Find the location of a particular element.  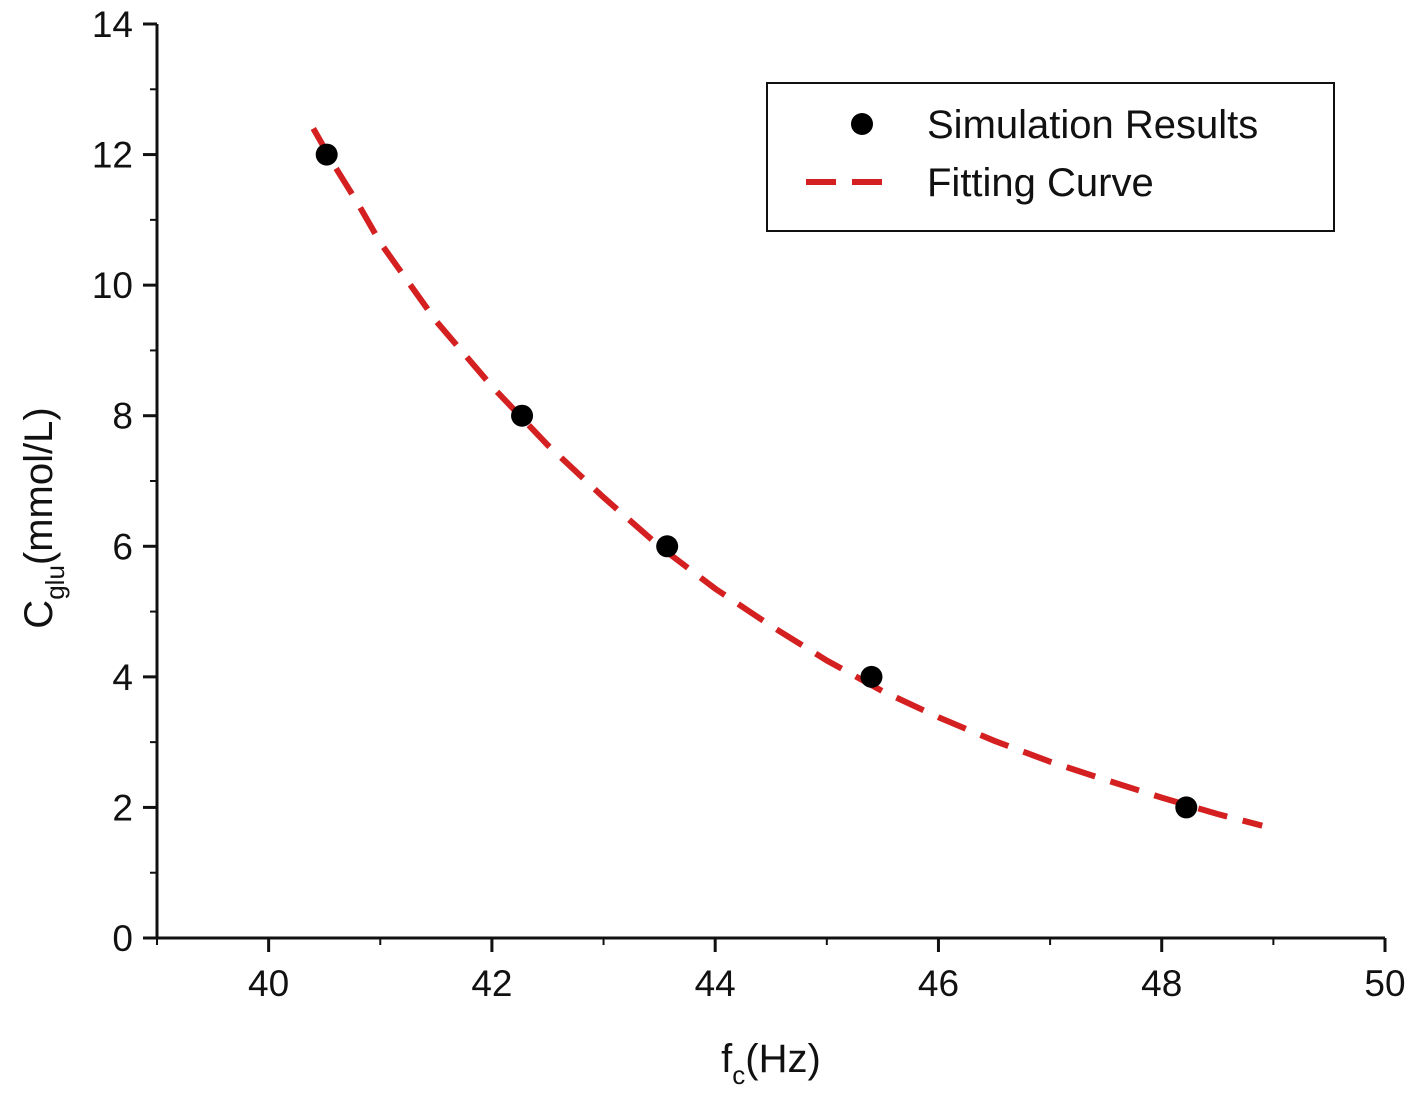

y-axis-title-sub: glu is located at coordinates (55, 582).